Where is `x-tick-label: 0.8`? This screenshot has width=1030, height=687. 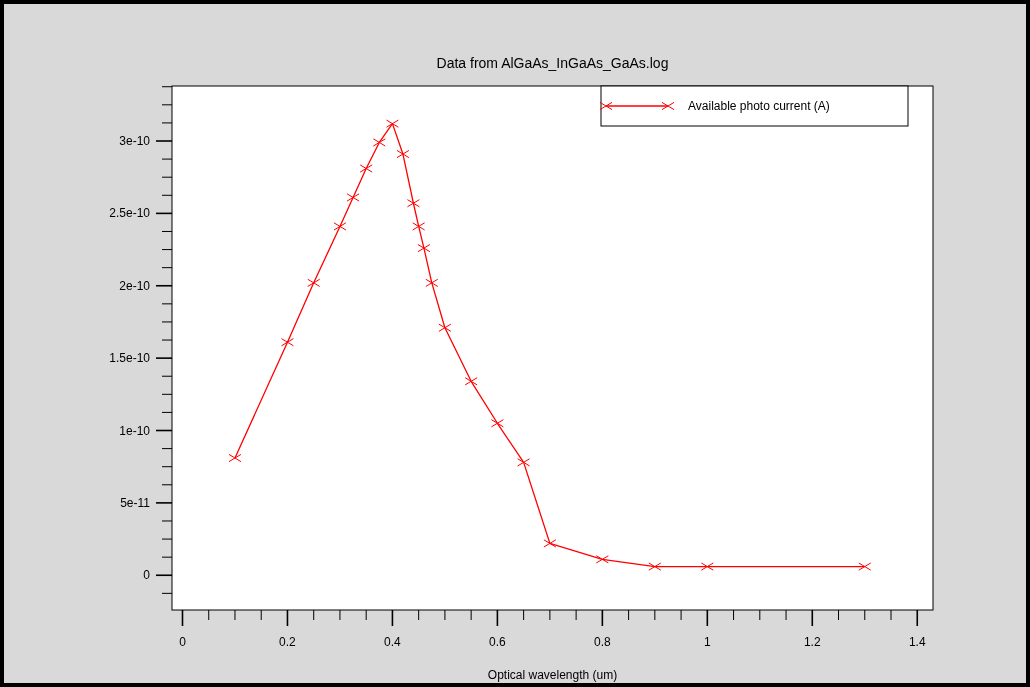
x-tick-label: 0.8 is located at coordinates (603, 642).